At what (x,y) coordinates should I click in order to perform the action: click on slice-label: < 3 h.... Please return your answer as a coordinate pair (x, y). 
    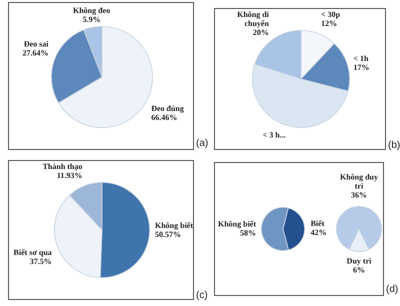
    Looking at the image, I should click on (274, 135).